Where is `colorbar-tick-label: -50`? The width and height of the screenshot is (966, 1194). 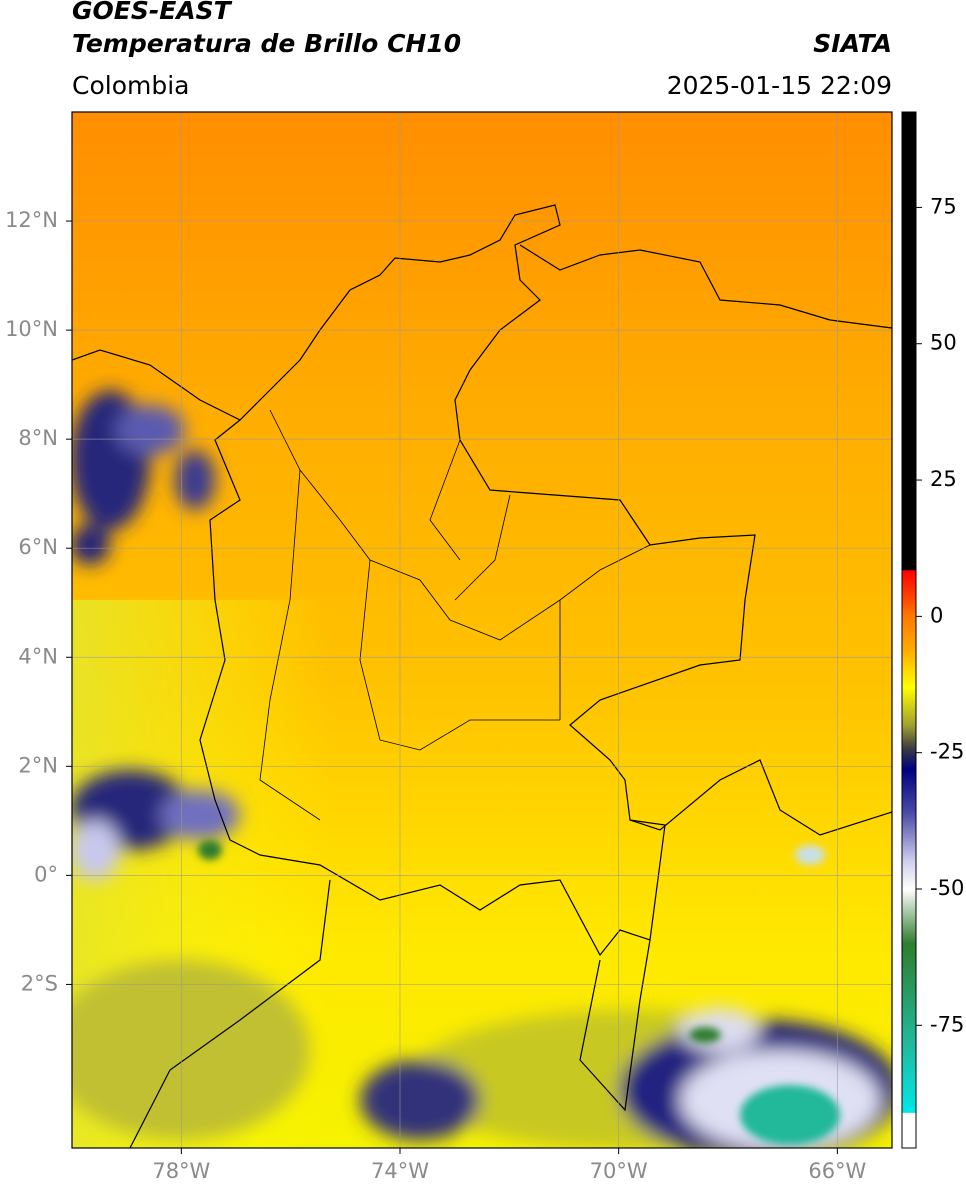 colorbar-tick-label: -50 is located at coordinates (947, 888).